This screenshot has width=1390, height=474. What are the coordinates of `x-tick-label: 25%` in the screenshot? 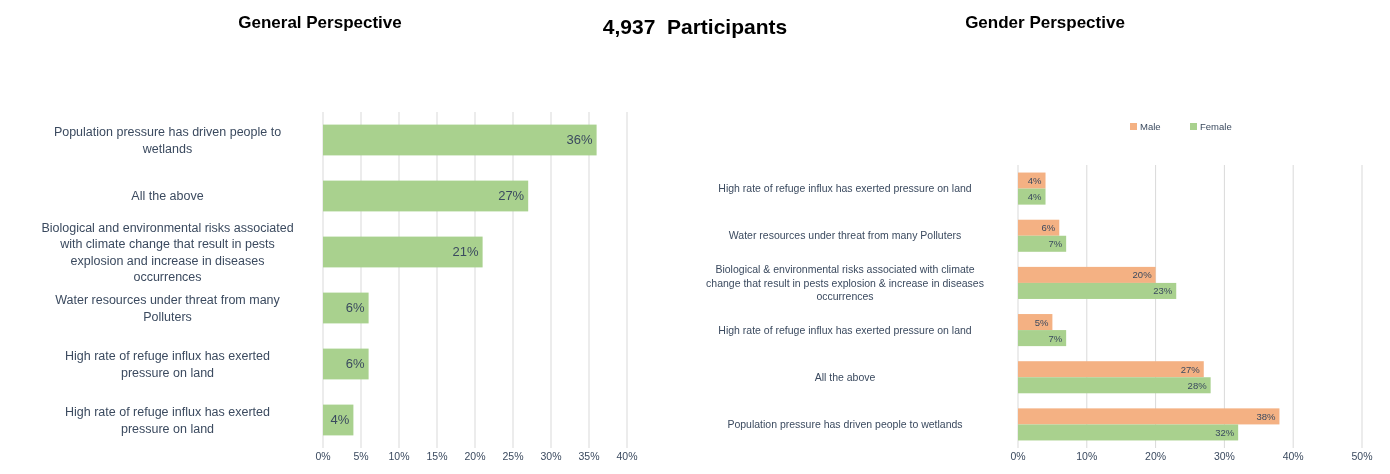 It's located at (513, 456).